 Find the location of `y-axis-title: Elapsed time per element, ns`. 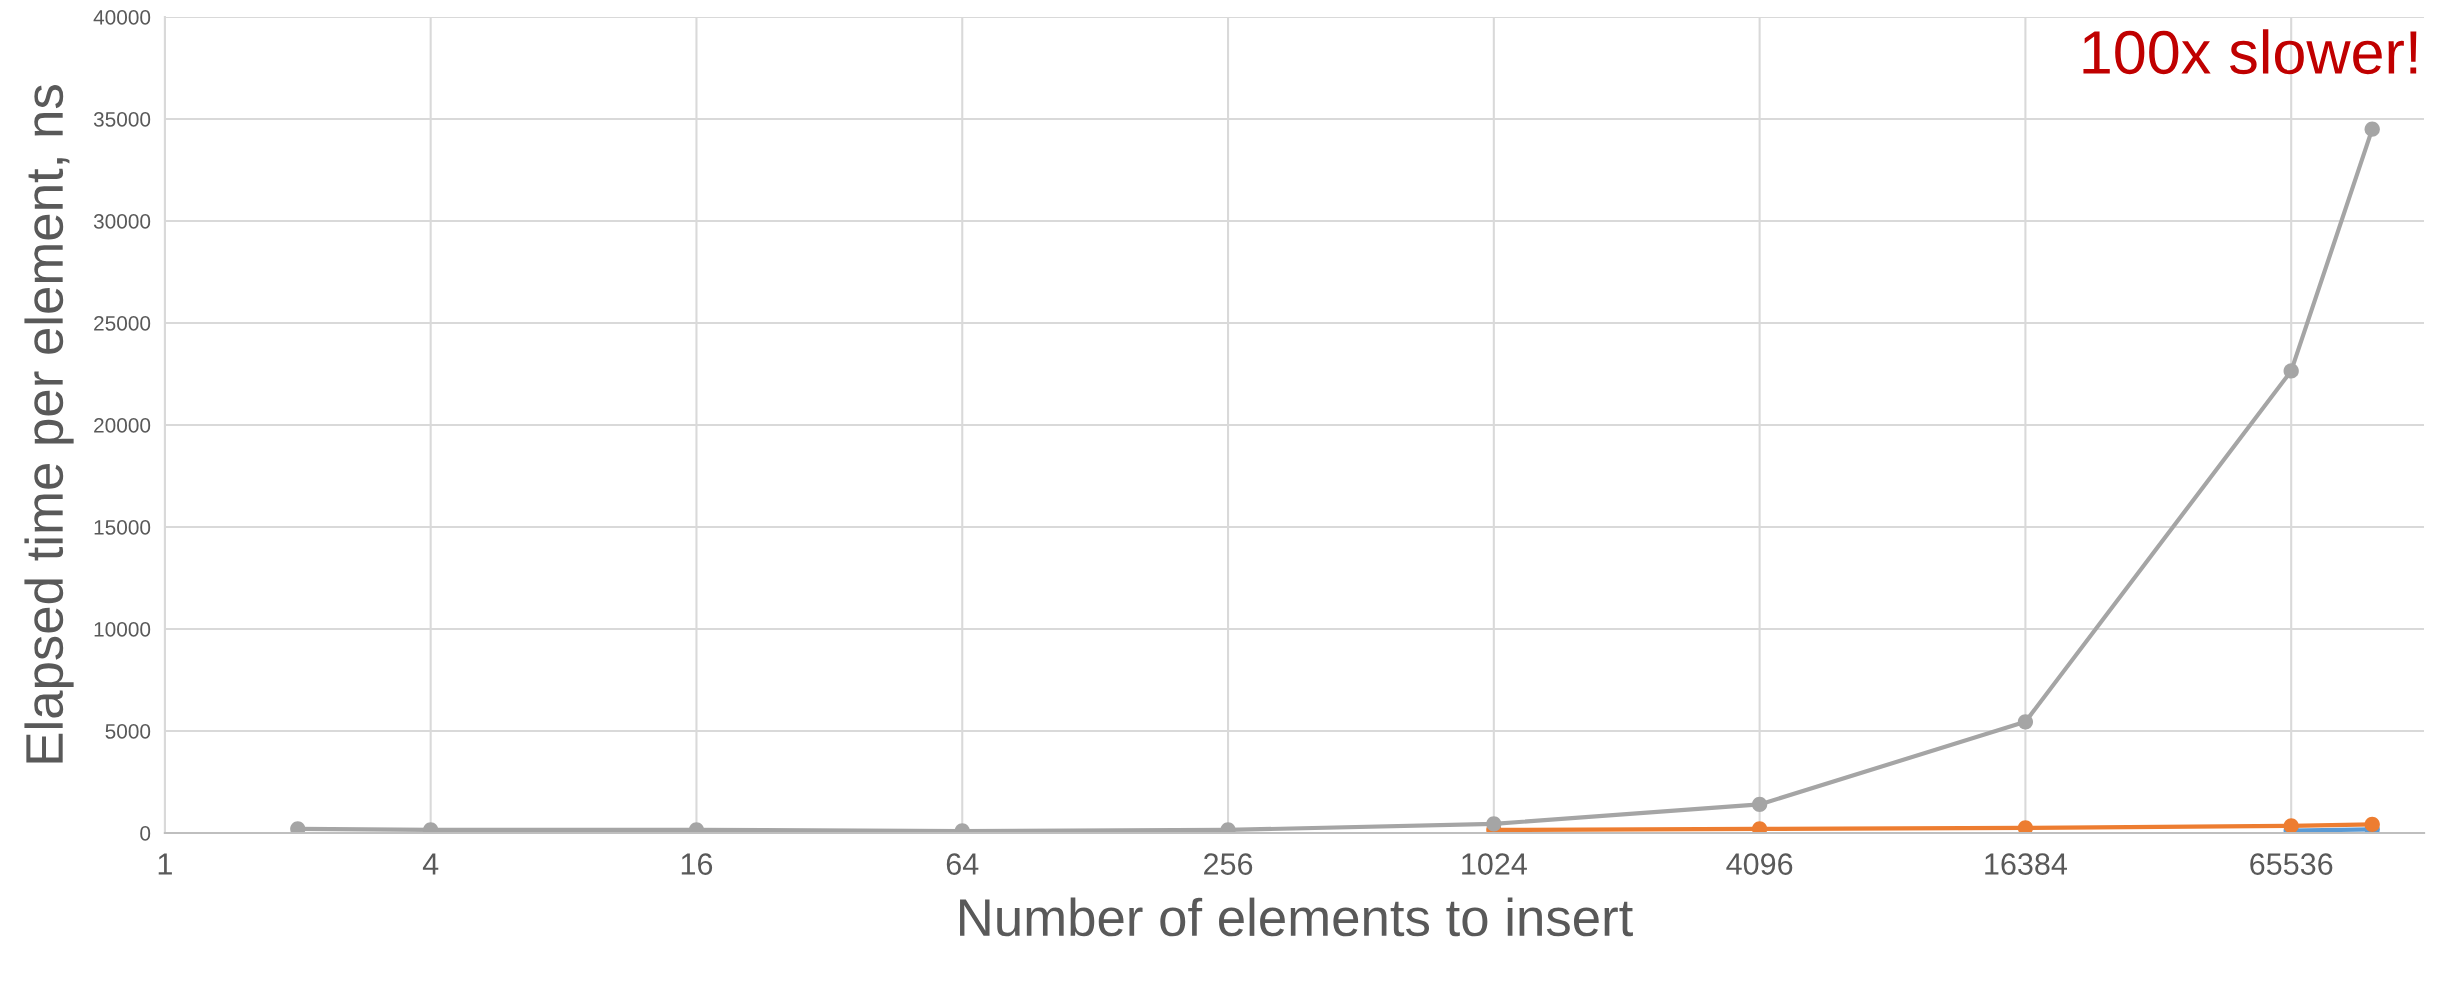

y-axis-title: Elapsed time per element, ns is located at coordinates (49, 424).